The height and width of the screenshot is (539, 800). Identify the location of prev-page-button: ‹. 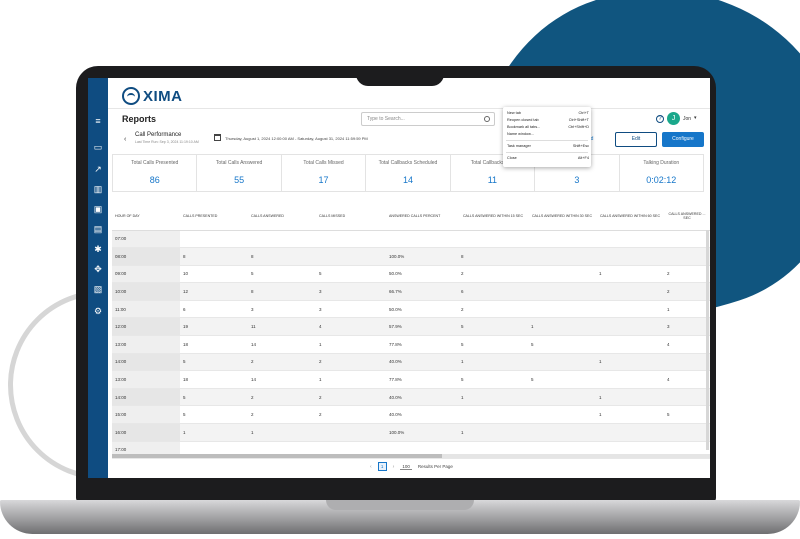
(371, 466).